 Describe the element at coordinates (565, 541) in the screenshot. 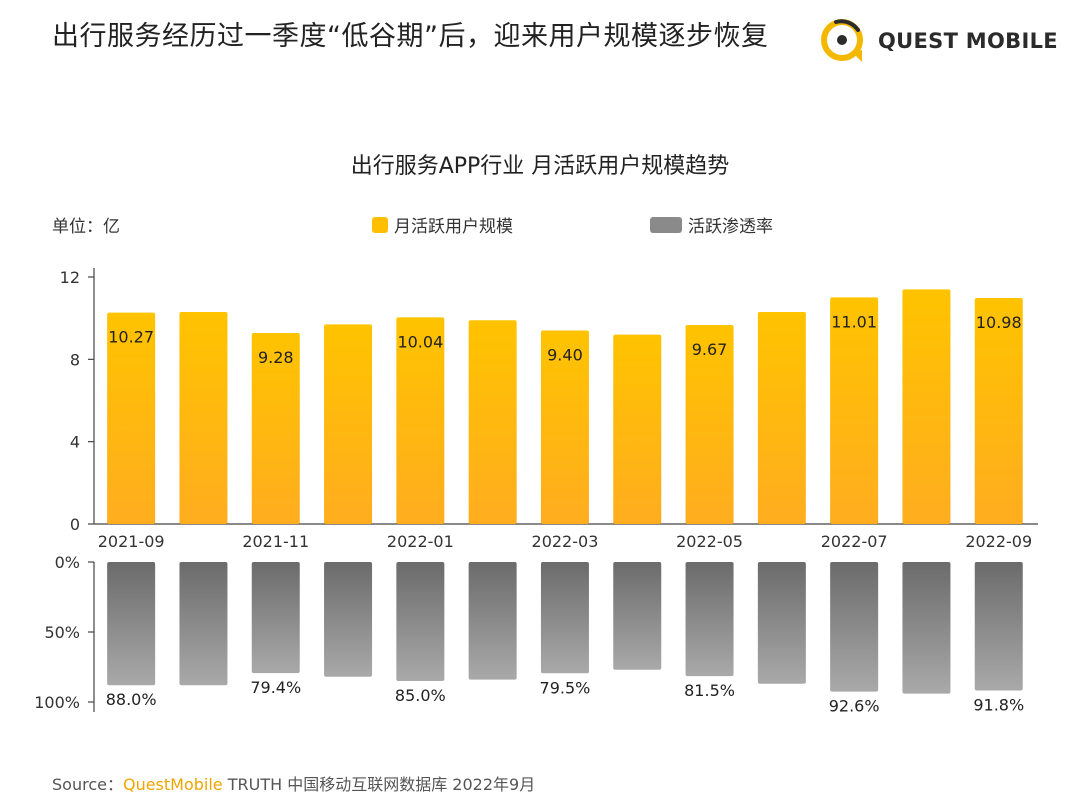

I see `x-tick-label: 2022-03` at that location.